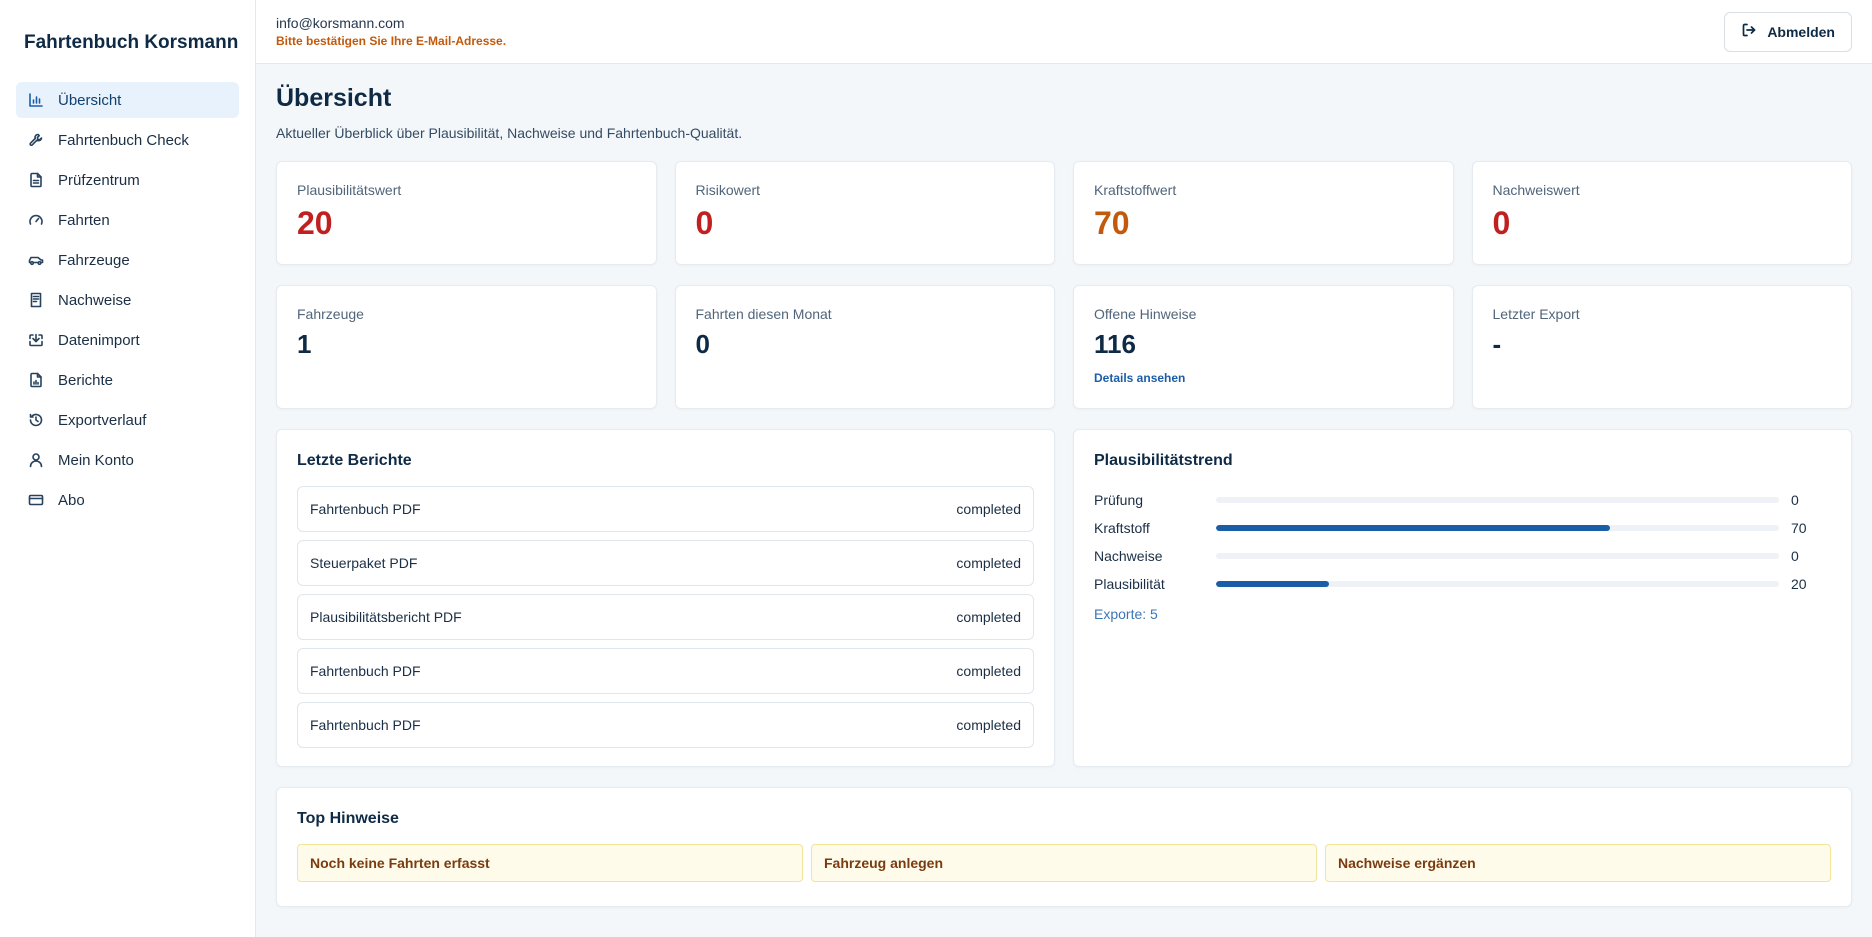  Describe the element at coordinates (36, 300) in the screenshot. I see `receipt-icon` at that location.